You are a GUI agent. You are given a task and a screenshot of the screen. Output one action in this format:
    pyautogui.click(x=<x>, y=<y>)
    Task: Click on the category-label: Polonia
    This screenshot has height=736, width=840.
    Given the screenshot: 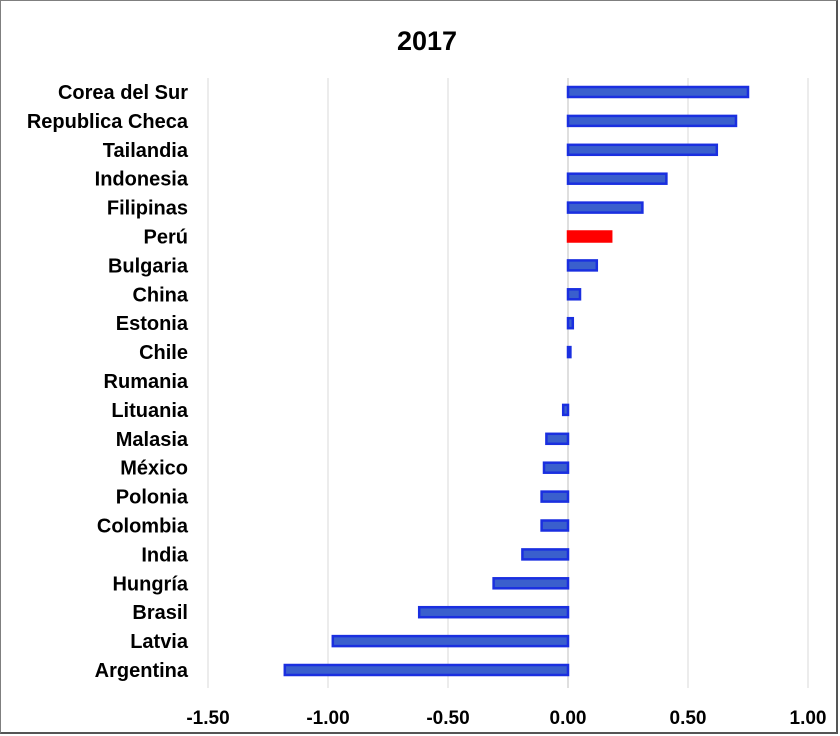 What is the action you would take?
    pyautogui.click(x=152, y=498)
    